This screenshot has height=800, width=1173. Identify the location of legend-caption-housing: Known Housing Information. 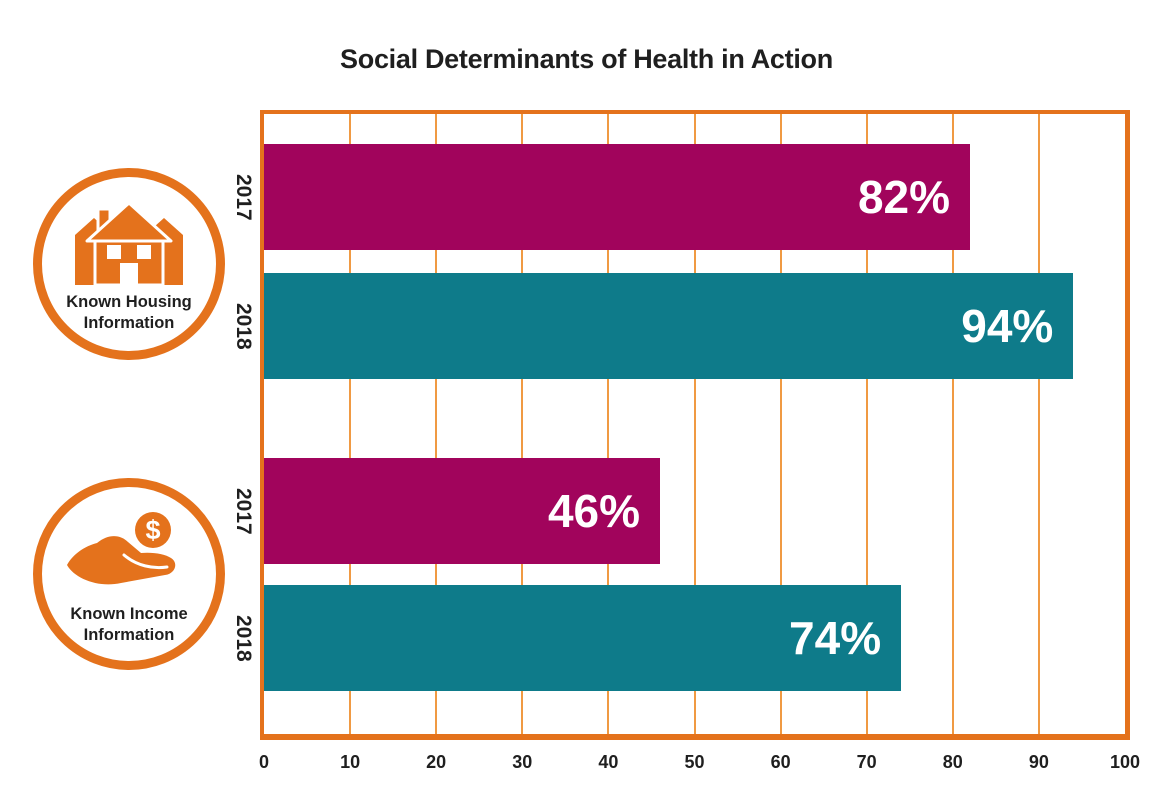
(129, 313).